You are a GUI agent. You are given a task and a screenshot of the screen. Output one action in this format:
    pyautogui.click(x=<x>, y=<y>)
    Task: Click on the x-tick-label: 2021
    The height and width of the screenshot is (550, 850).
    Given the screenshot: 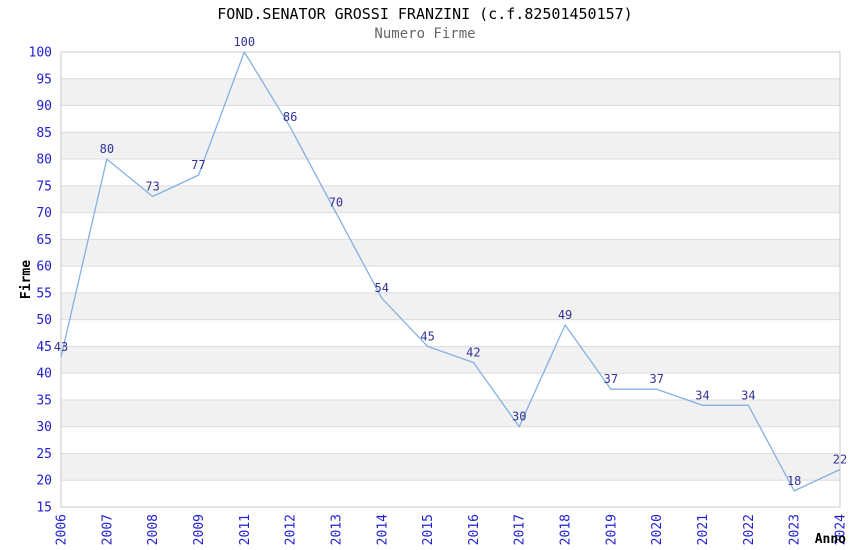 What is the action you would take?
    pyautogui.click(x=703, y=529)
    